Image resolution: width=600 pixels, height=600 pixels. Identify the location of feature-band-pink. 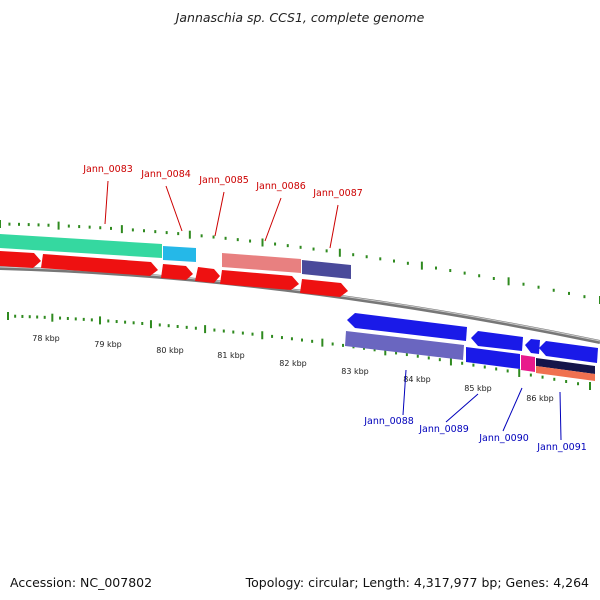
(261, 263).